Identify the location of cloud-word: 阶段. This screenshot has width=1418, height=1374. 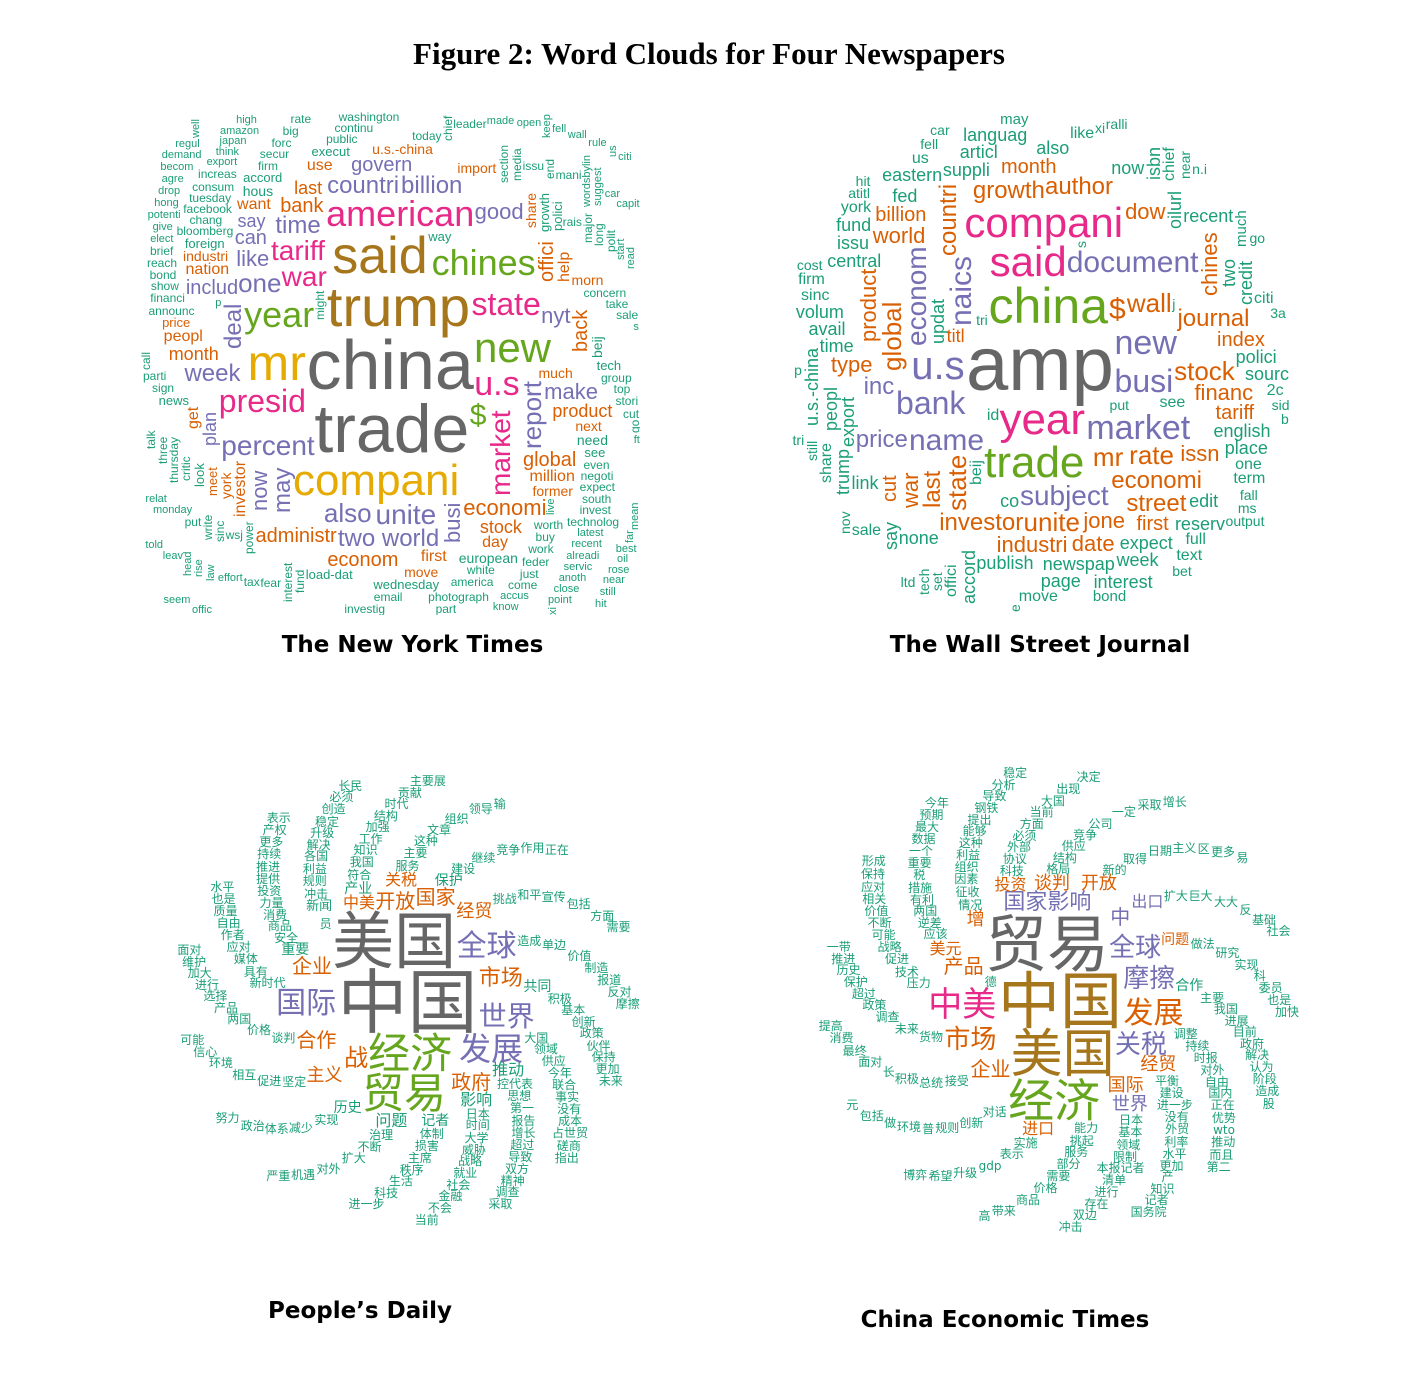
(1264, 1078).